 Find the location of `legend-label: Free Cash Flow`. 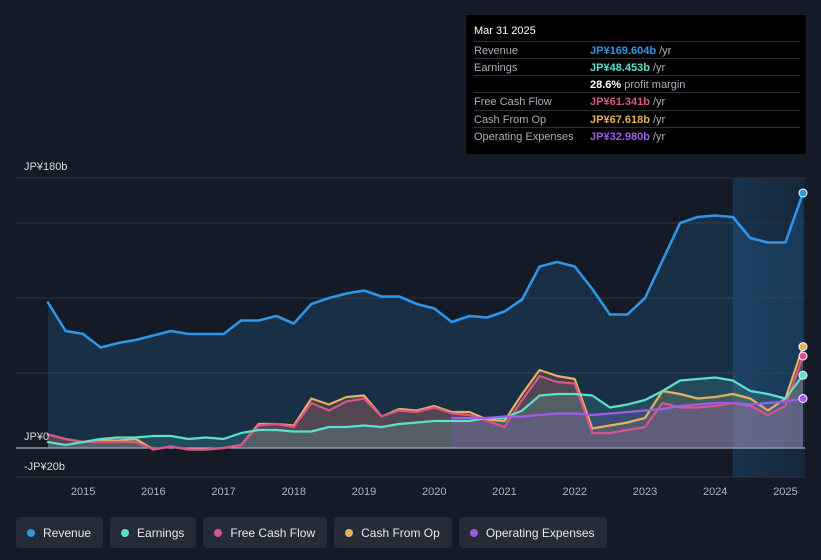

legend-label: Free Cash Flow is located at coordinates (273, 532).